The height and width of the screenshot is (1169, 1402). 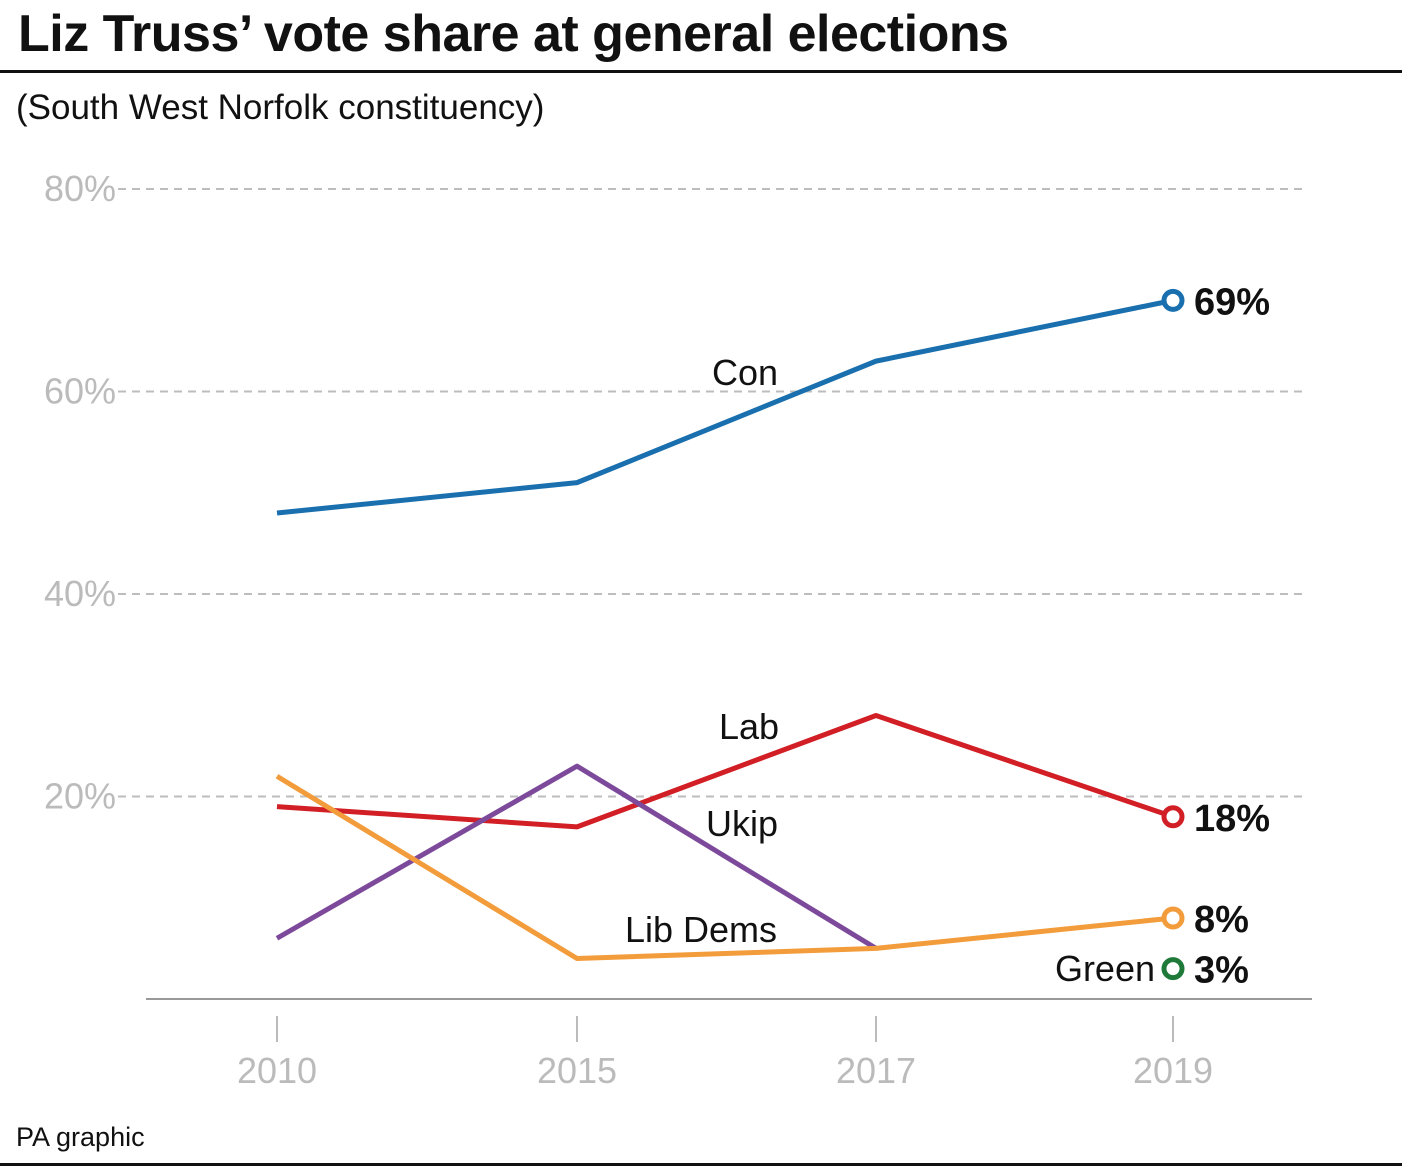 What do you see at coordinates (1232, 302) in the screenshot?
I see `end-value-con: 69%` at bounding box center [1232, 302].